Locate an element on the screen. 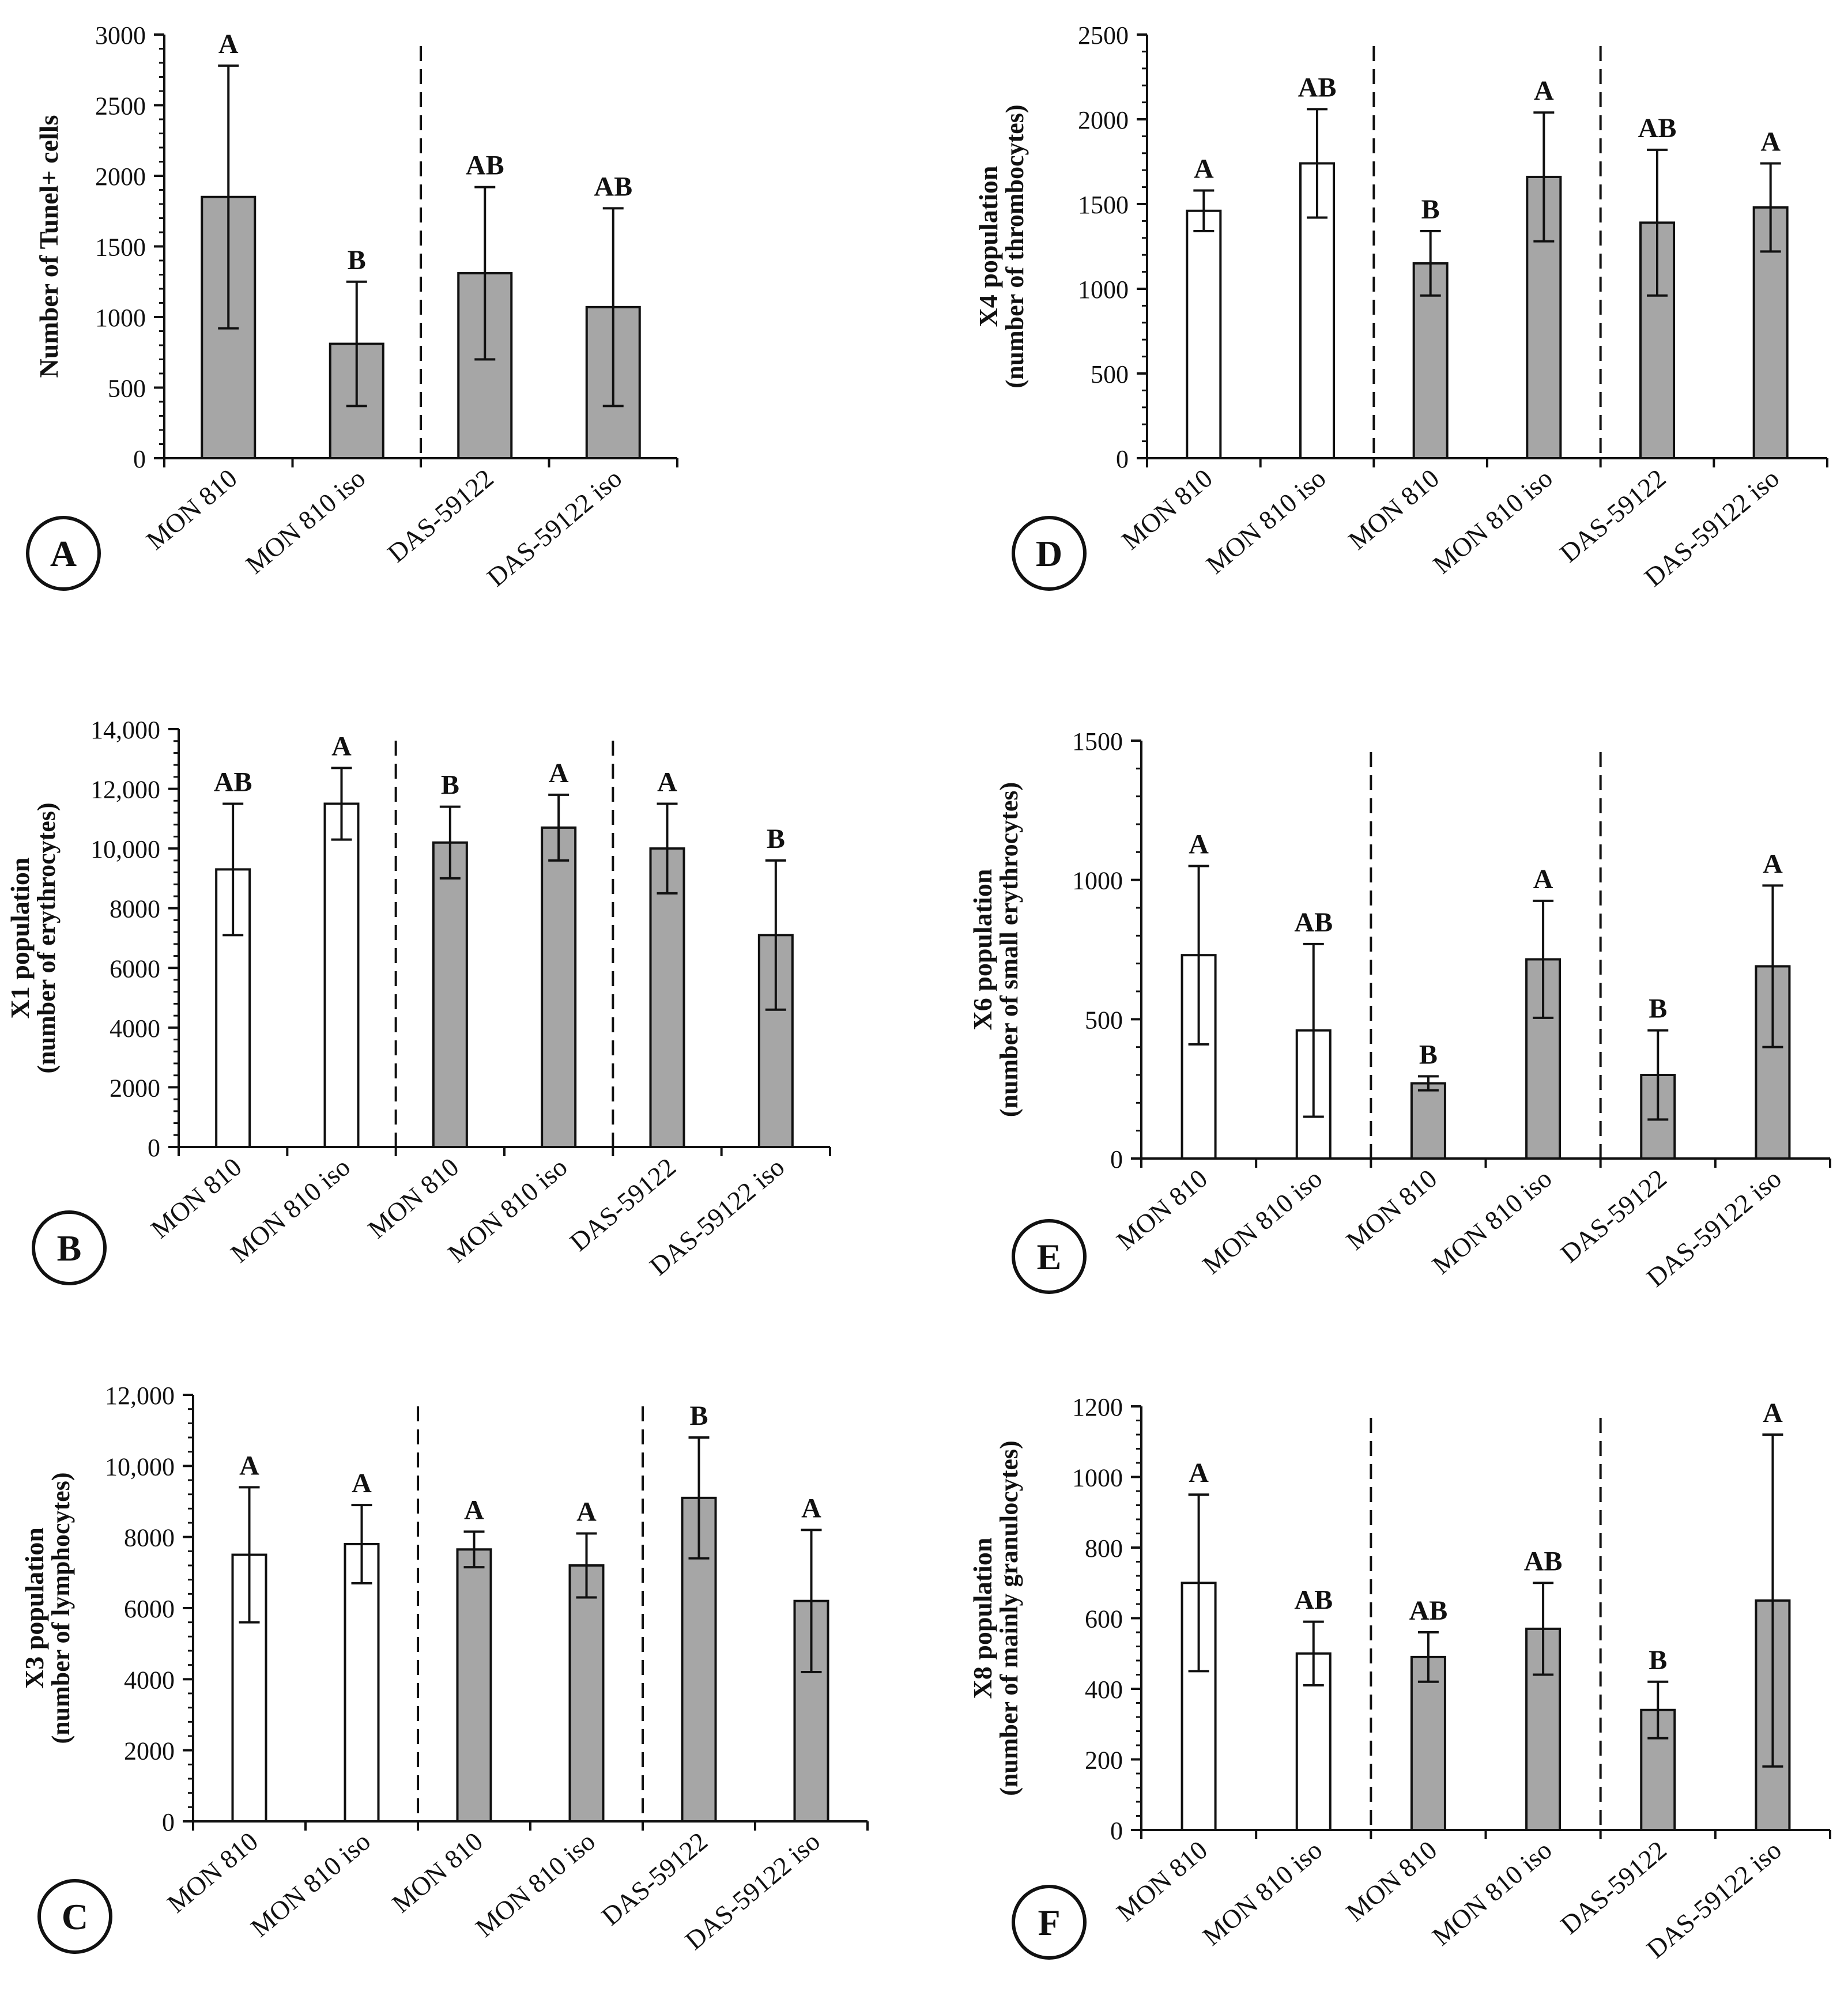  y-axis-sublabel: (number of mainly granulocytes) is located at coordinates (1009, 1617).